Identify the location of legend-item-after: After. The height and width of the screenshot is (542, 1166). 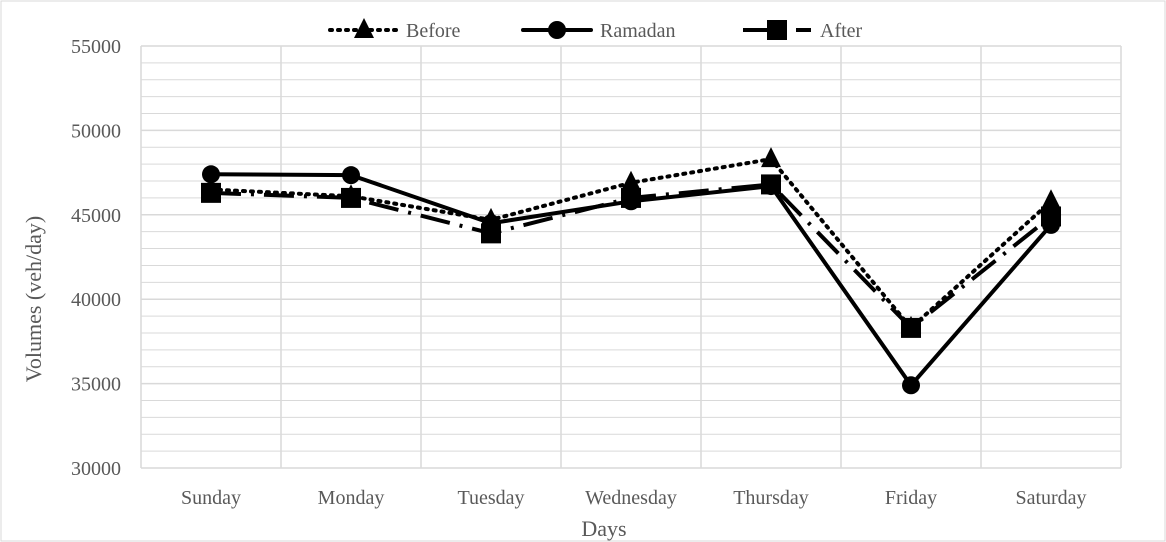
(803, 31).